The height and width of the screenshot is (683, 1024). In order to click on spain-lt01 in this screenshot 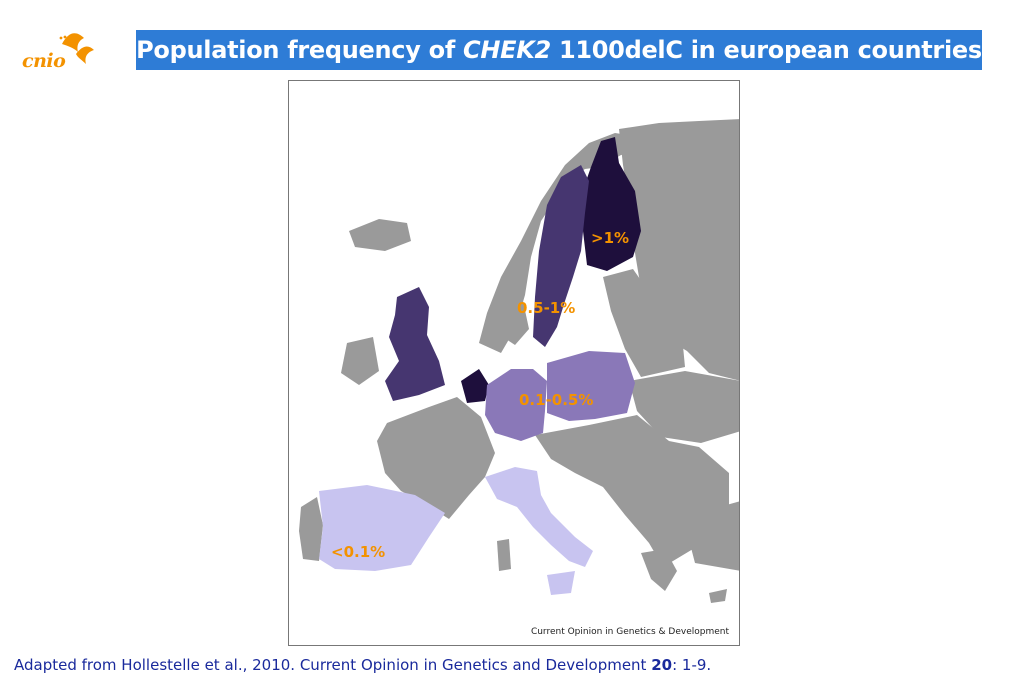, I will do `click(382, 528)`.